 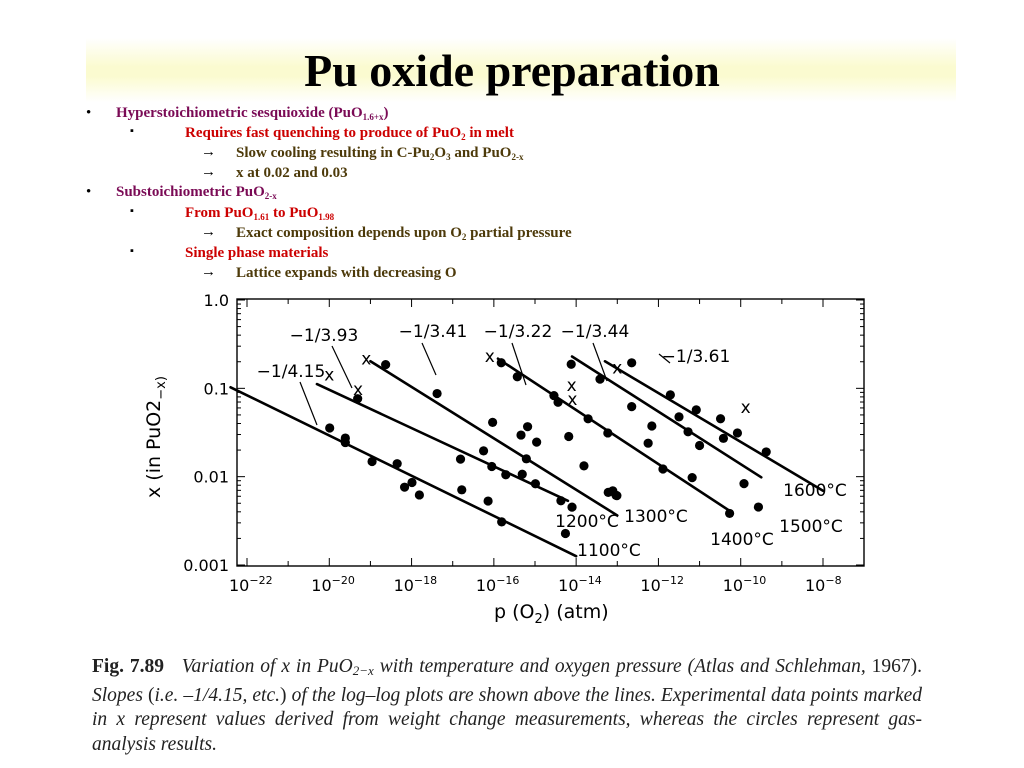 I want to click on x-tick-label: 10−10, so click(x=745, y=584).